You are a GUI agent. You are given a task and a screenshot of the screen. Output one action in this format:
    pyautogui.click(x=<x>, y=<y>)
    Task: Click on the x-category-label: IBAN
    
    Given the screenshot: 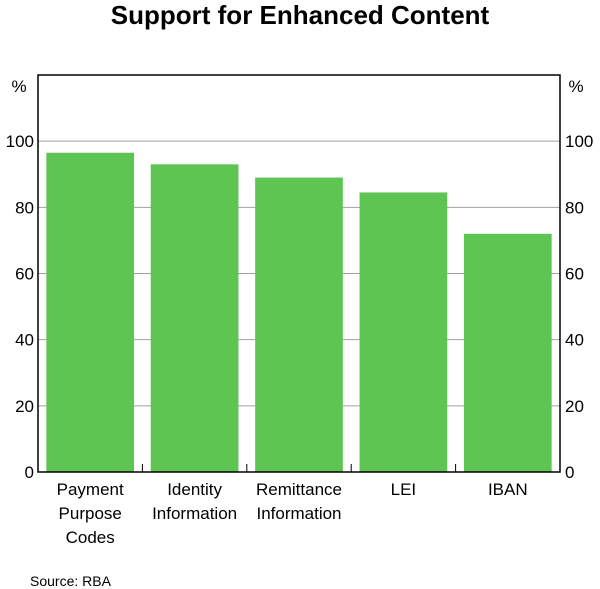 What is the action you would take?
    pyautogui.click(x=508, y=489)
    